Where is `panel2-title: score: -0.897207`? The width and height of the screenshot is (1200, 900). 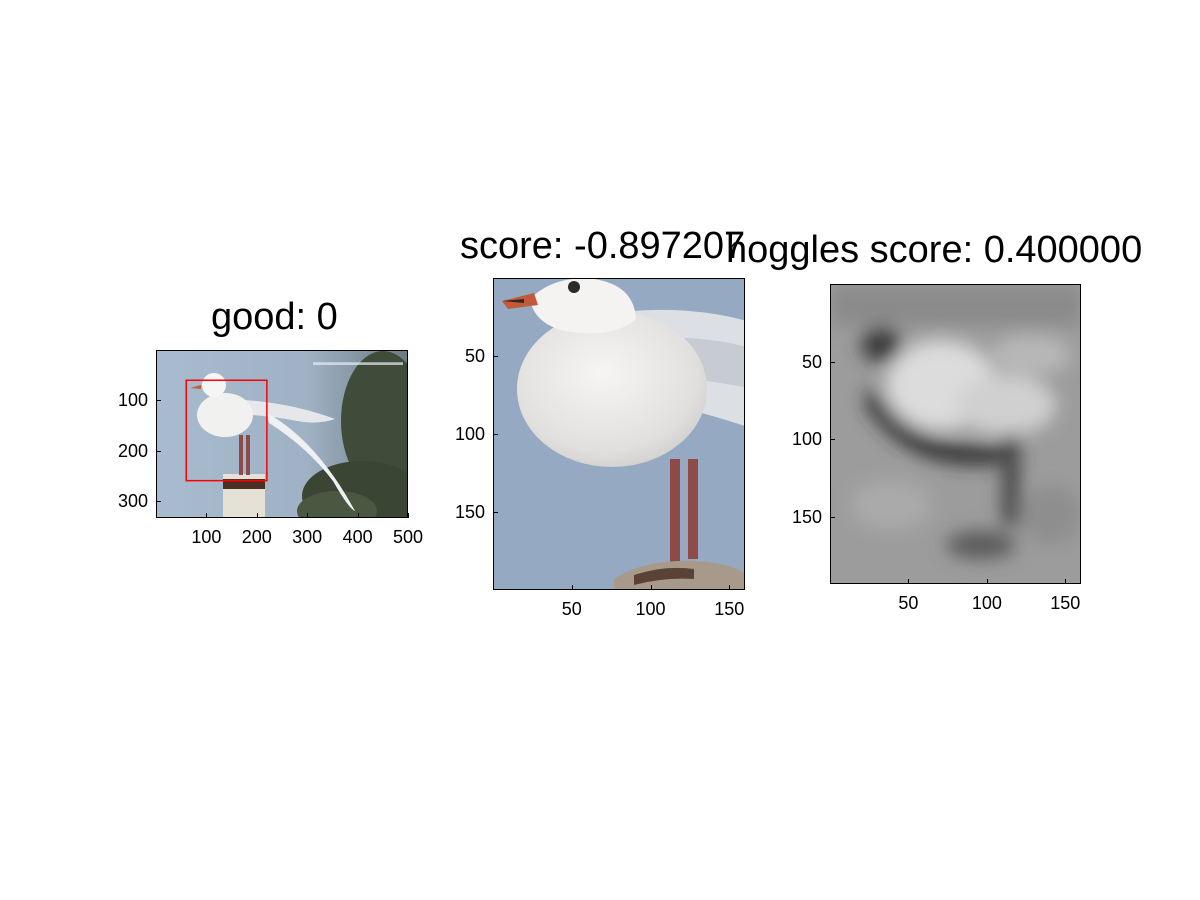 panel2-title: score: -0.897207 is located at coordinates (603, 246).